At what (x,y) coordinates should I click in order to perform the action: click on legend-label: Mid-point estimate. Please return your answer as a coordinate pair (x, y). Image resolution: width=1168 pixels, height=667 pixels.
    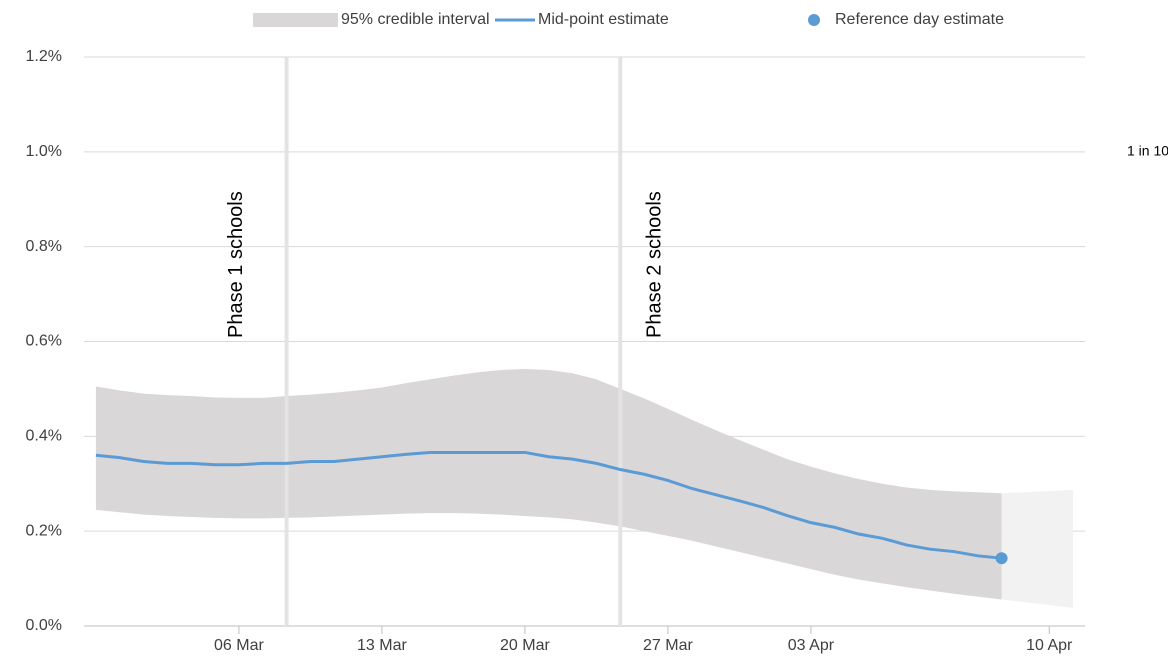
    Looking at the image, I should click on (603, 19).